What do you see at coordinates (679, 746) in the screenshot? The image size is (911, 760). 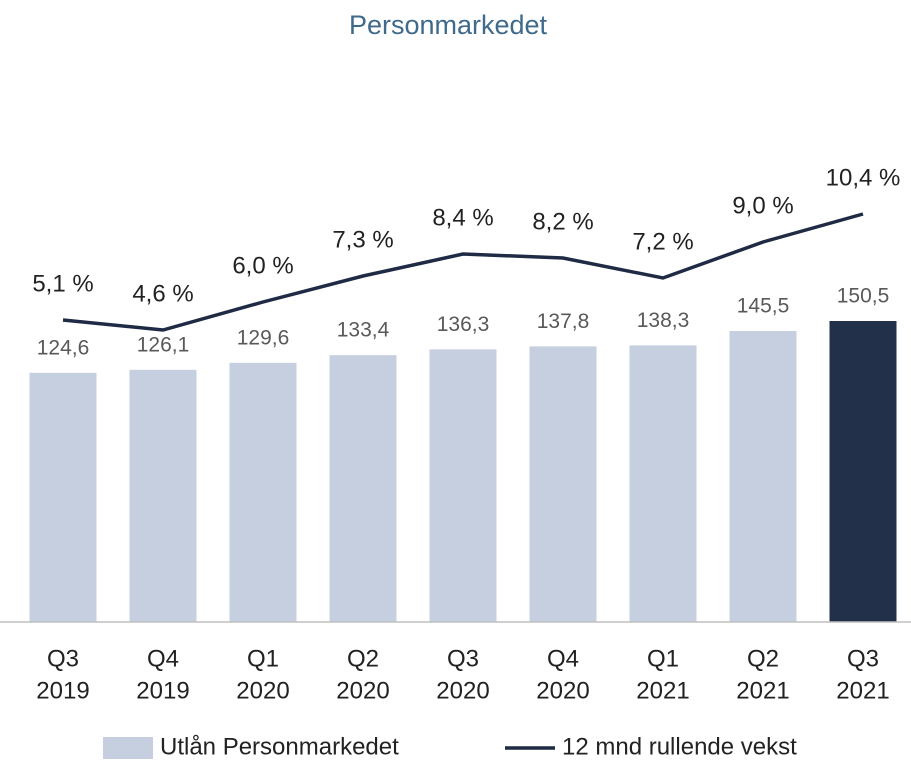 I see `legend-label: 12 mnd rullende vekst` at bounding box center [679, 746].